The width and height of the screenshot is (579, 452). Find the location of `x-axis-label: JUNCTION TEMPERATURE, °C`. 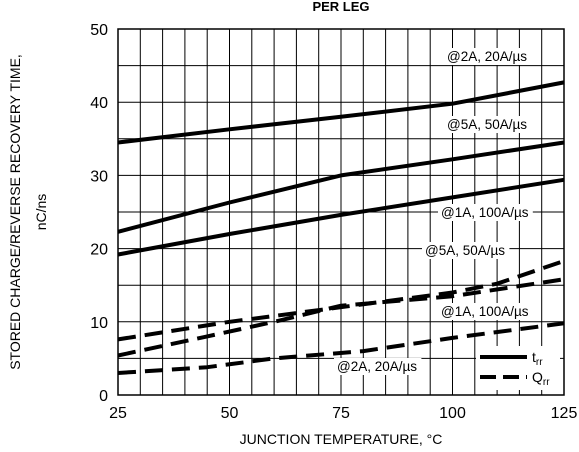

x-axis-label: JUNCTION TEMPERATURE, °C is located at coordinates (341, 439).